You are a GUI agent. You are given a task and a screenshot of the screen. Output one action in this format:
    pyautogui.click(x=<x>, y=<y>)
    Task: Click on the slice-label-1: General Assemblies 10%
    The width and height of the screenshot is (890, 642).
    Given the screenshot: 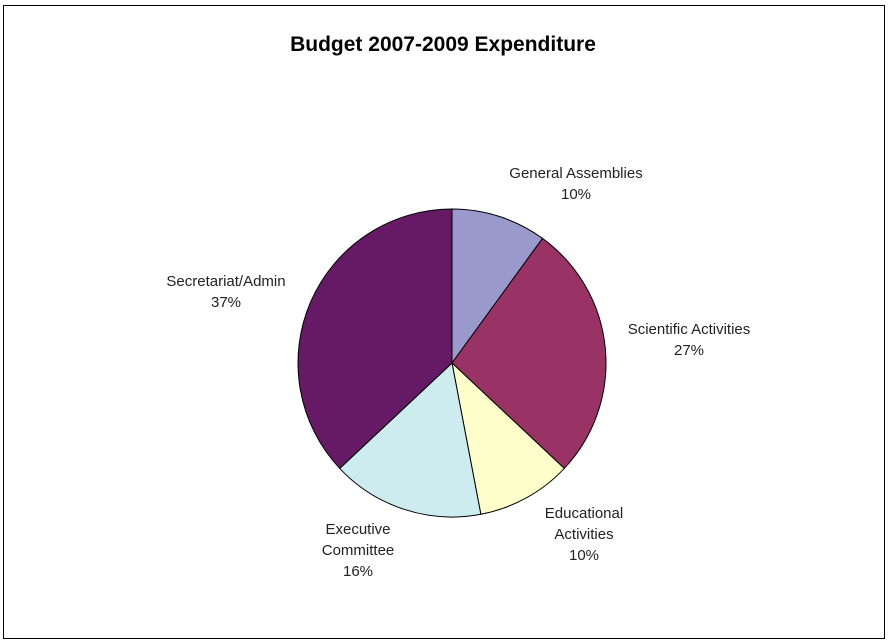 What is the action you would take?
    pyautogui.click(x=575, y=184)
    